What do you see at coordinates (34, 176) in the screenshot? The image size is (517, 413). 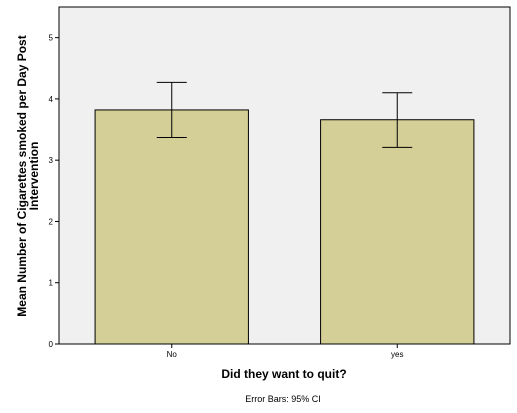 I see `y-axis-title-line-2: Intervention` at bounding box center [34, 176].